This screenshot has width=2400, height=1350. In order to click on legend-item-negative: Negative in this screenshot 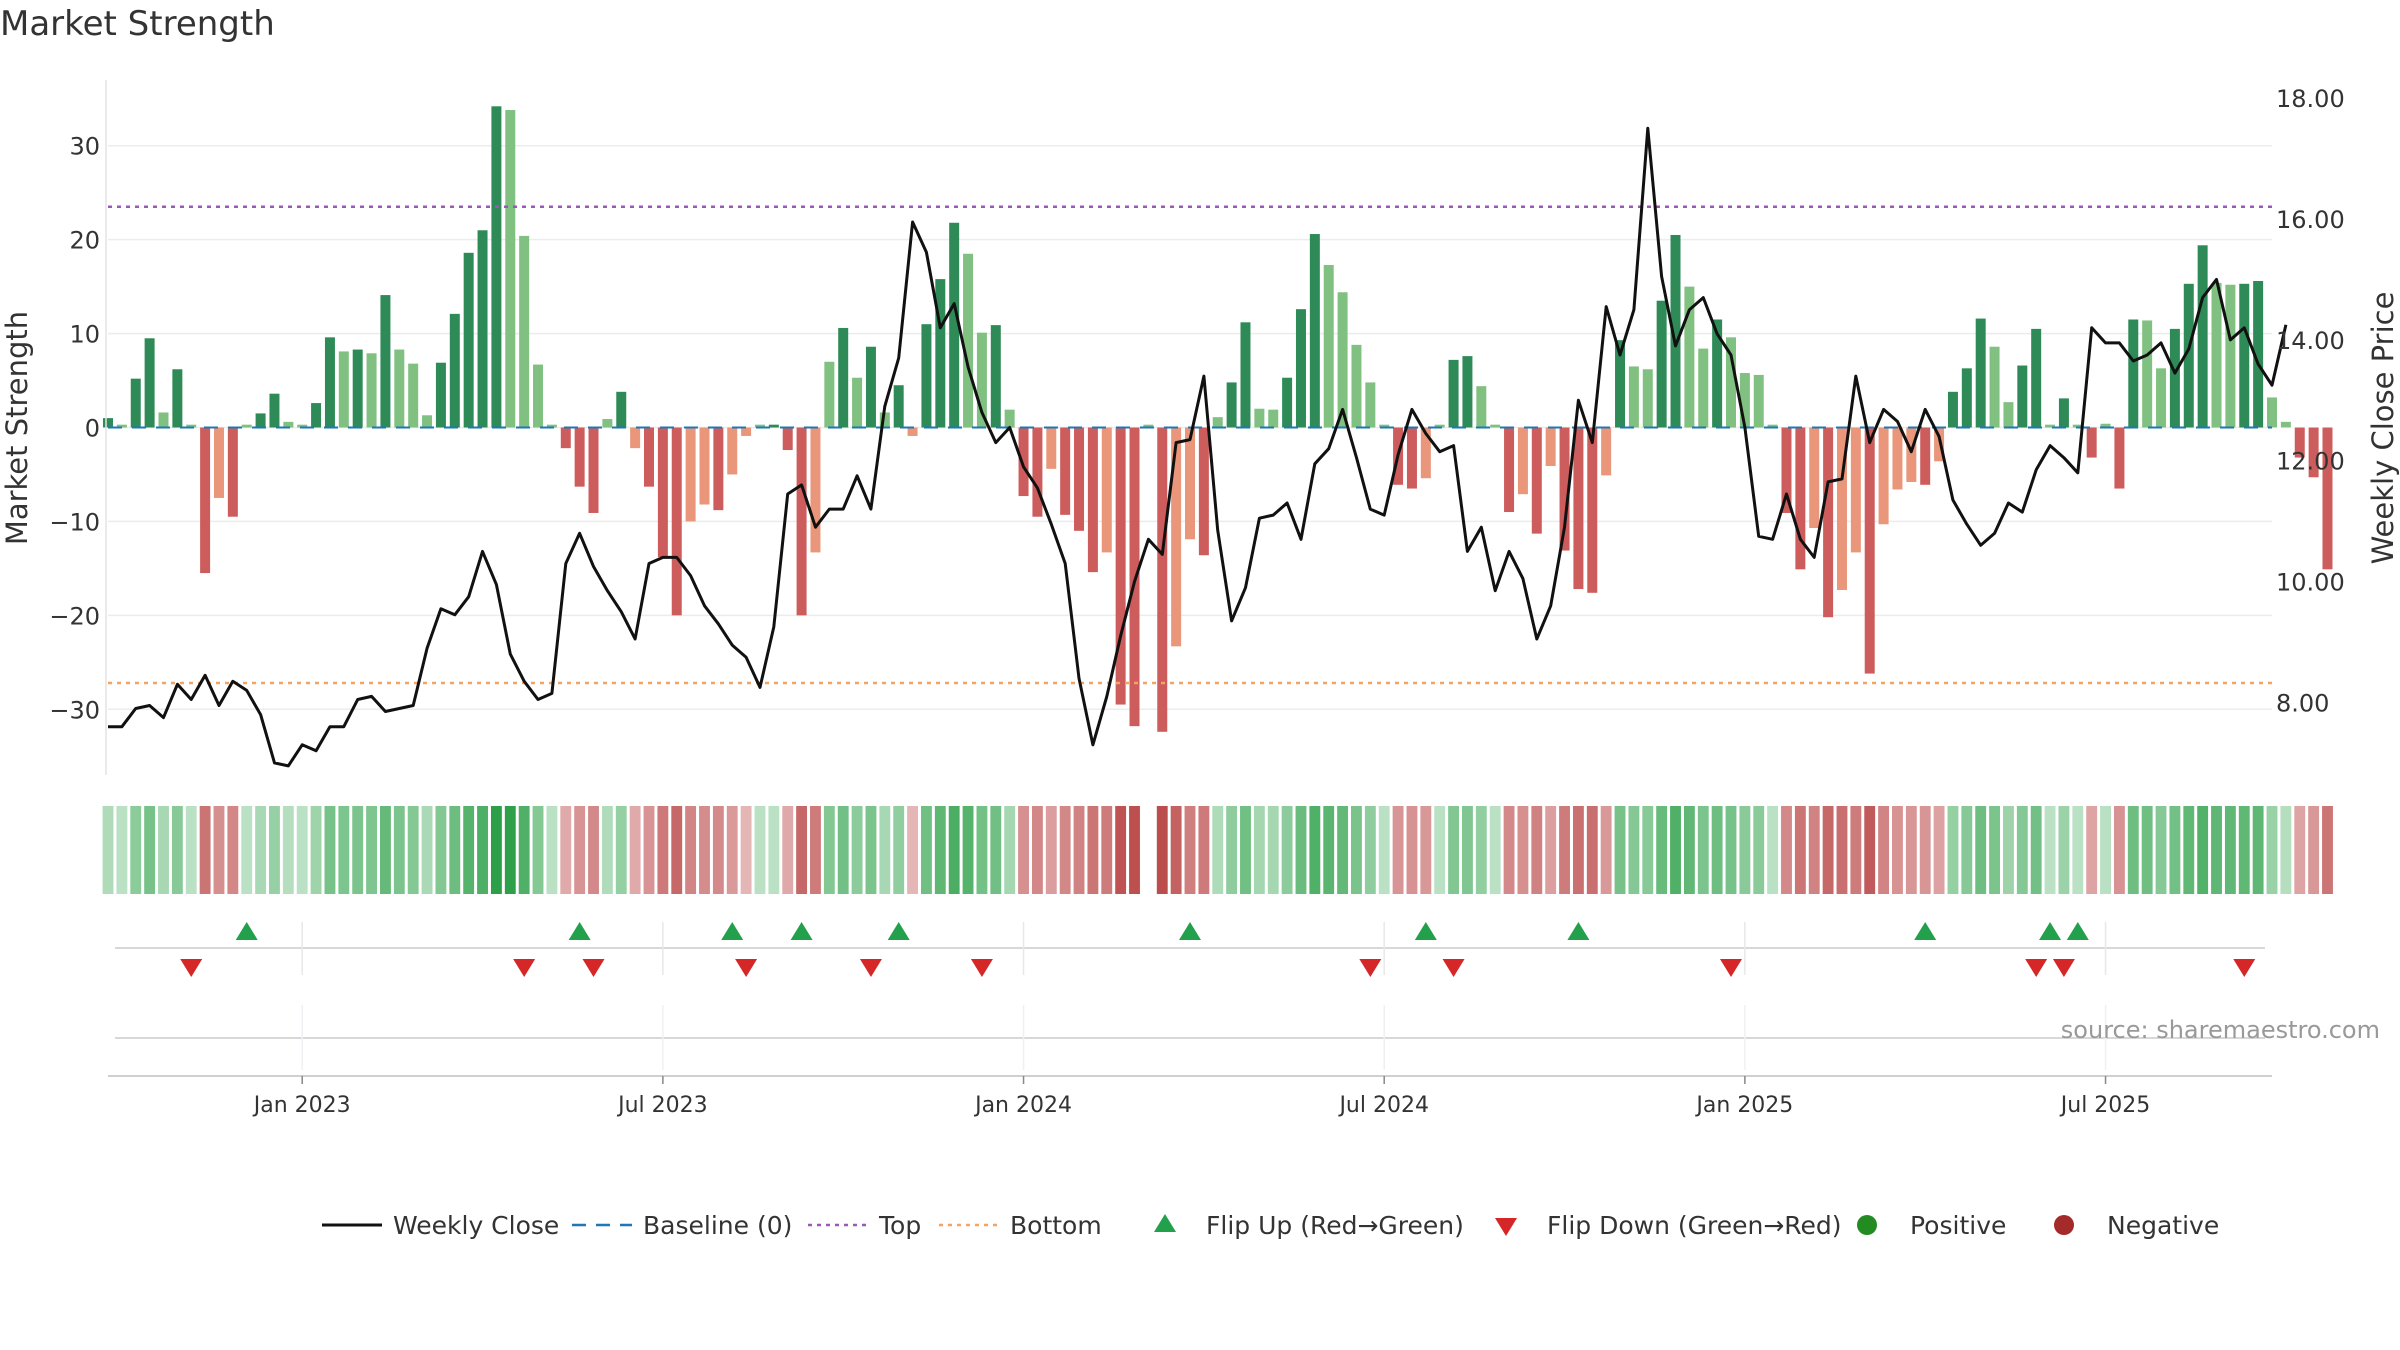, I will do `click(2136, 1225)`.